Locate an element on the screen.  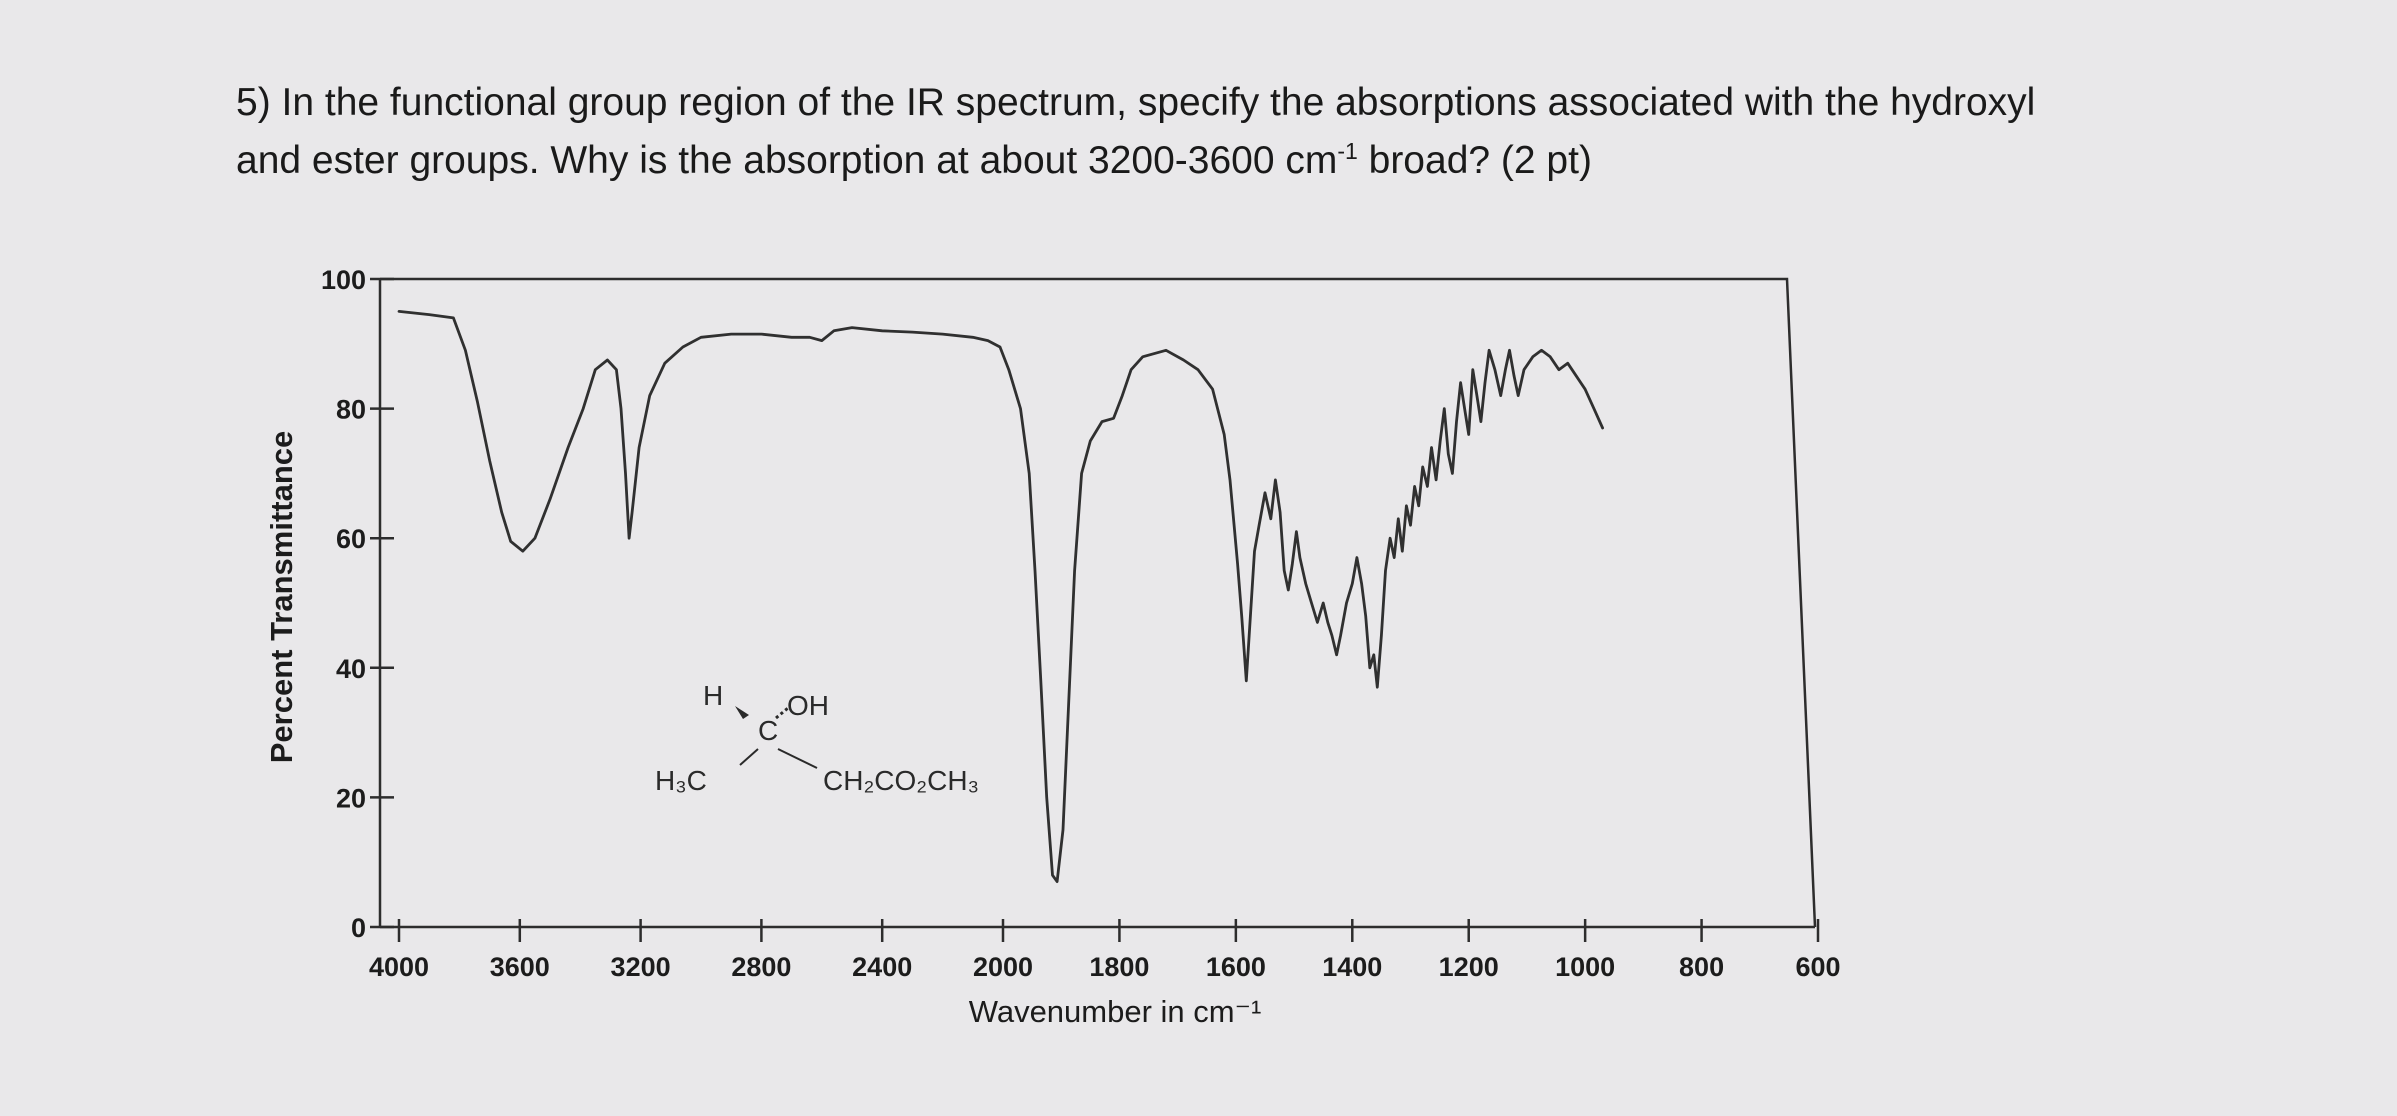
molecule-bond-left is located at coordinates (749, 757).